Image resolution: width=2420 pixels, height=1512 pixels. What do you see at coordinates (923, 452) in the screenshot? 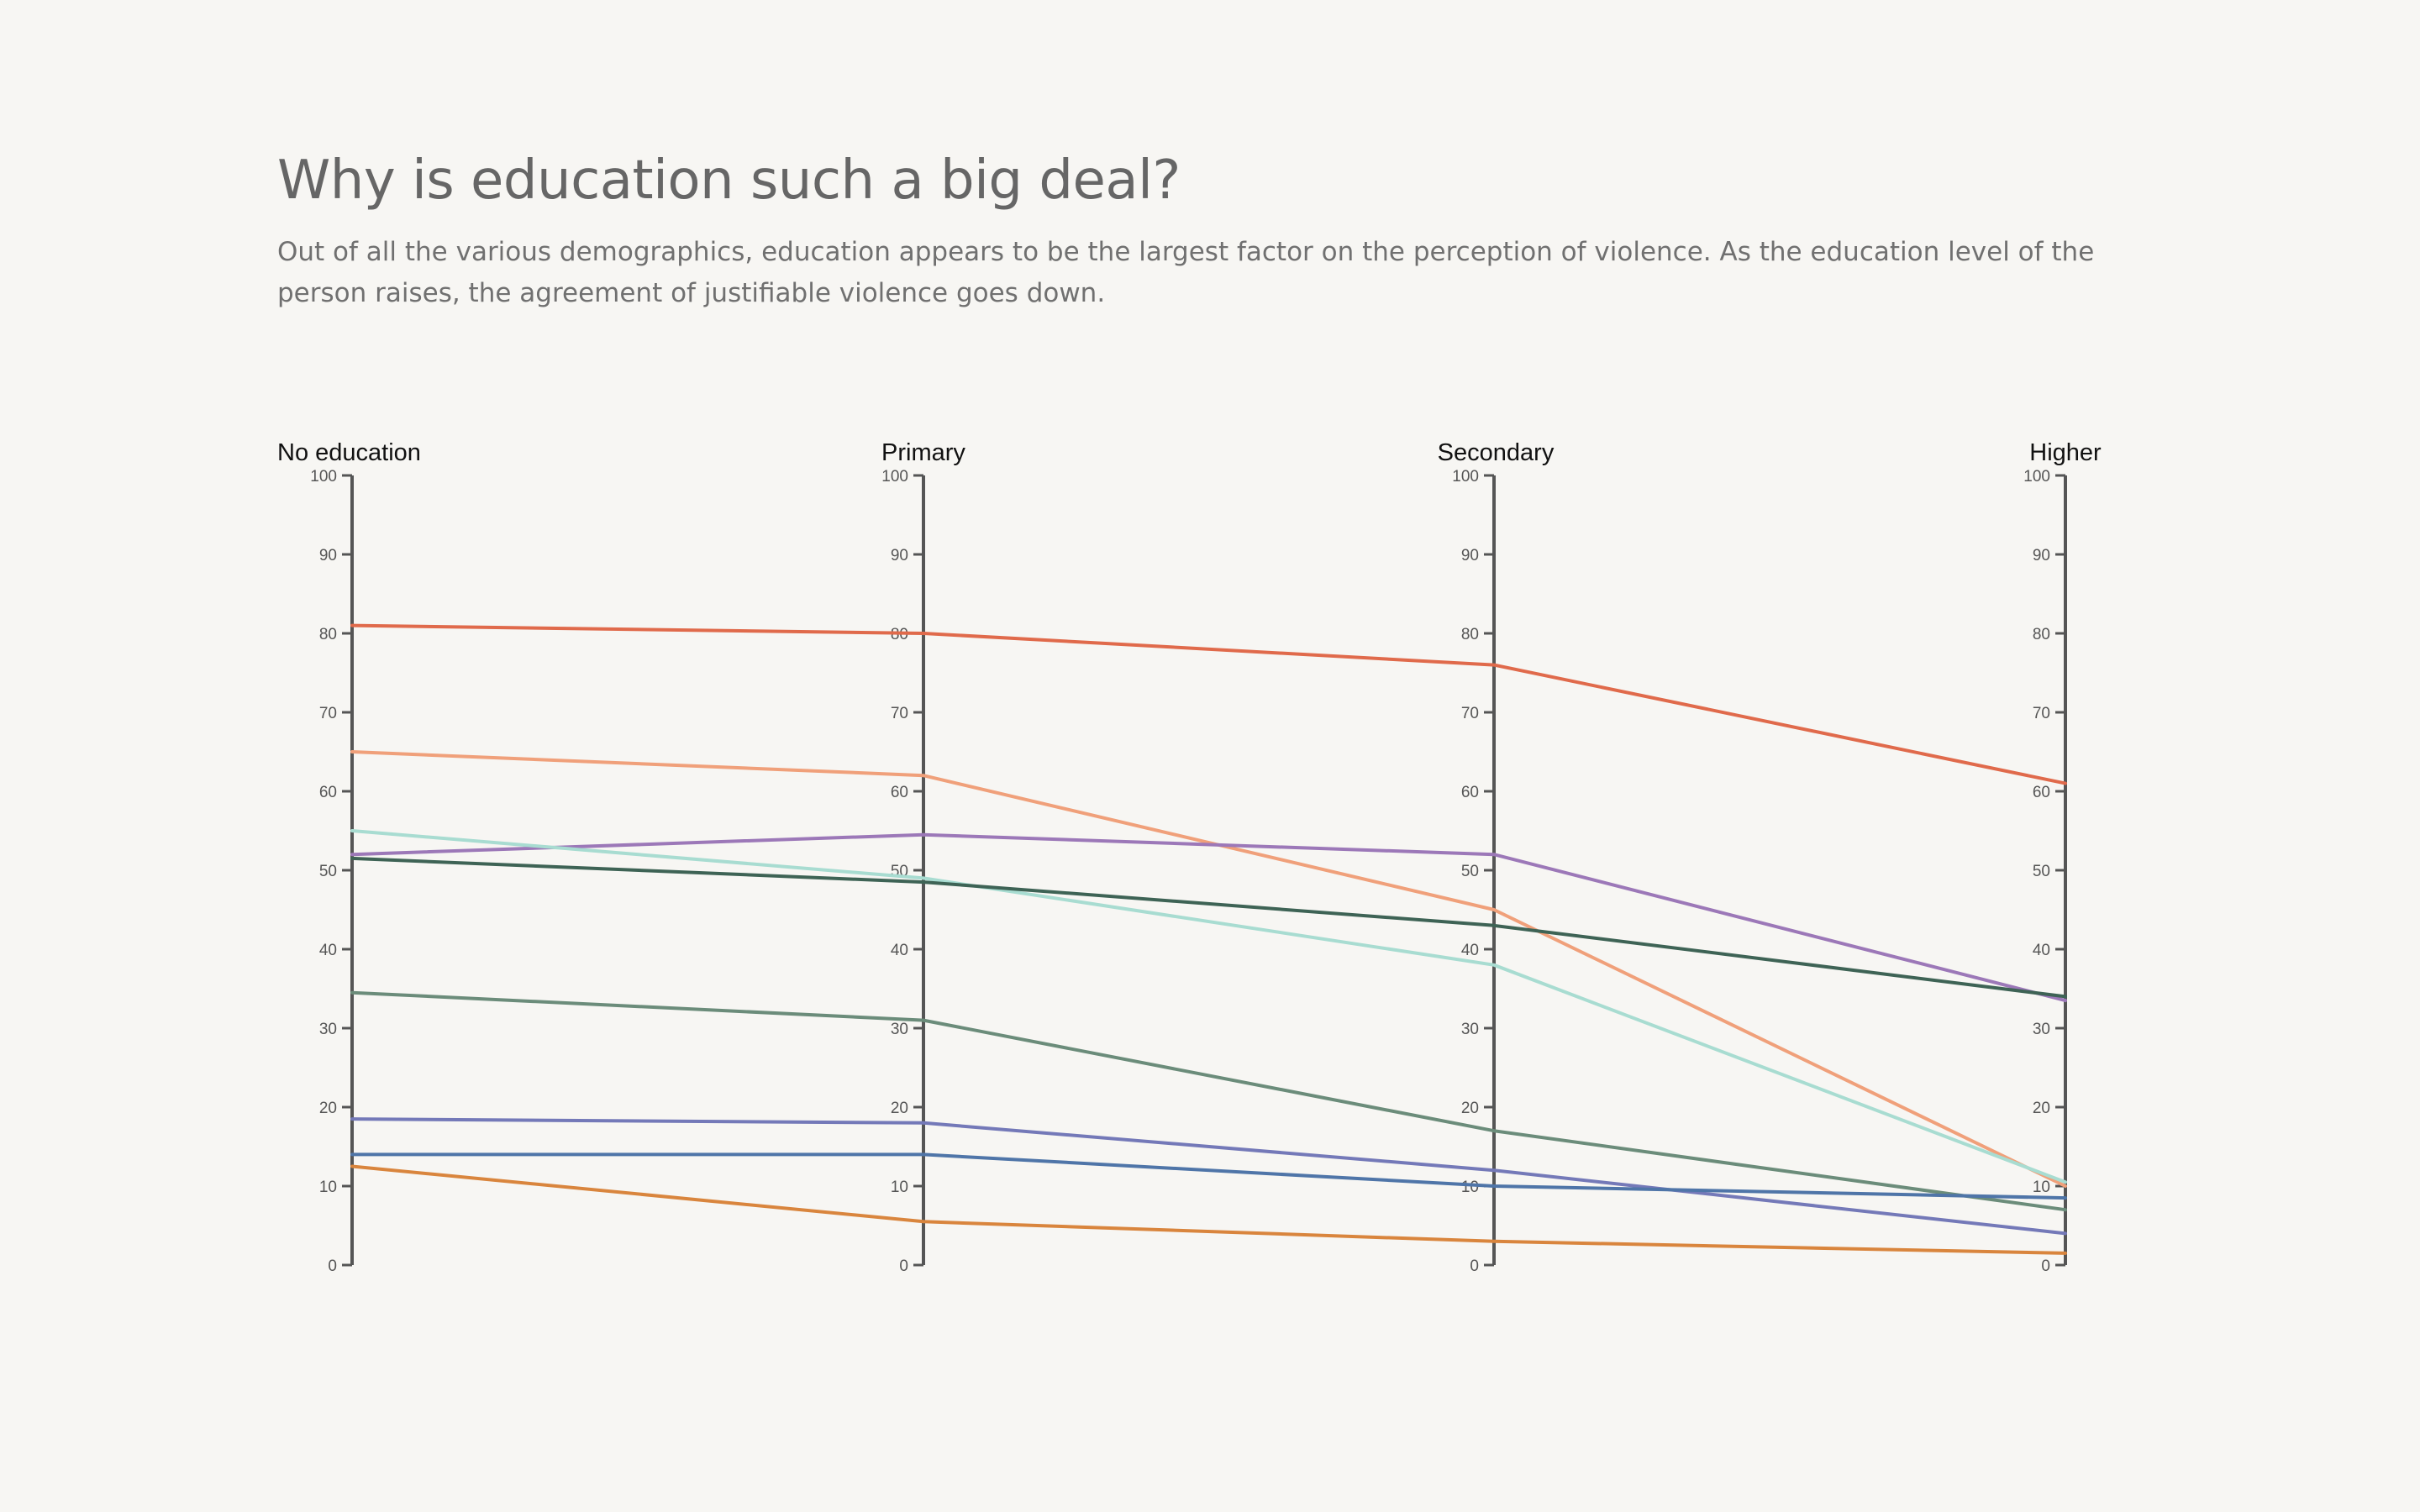
I see `axis-title: Primary` at bounding box center [923, 452].